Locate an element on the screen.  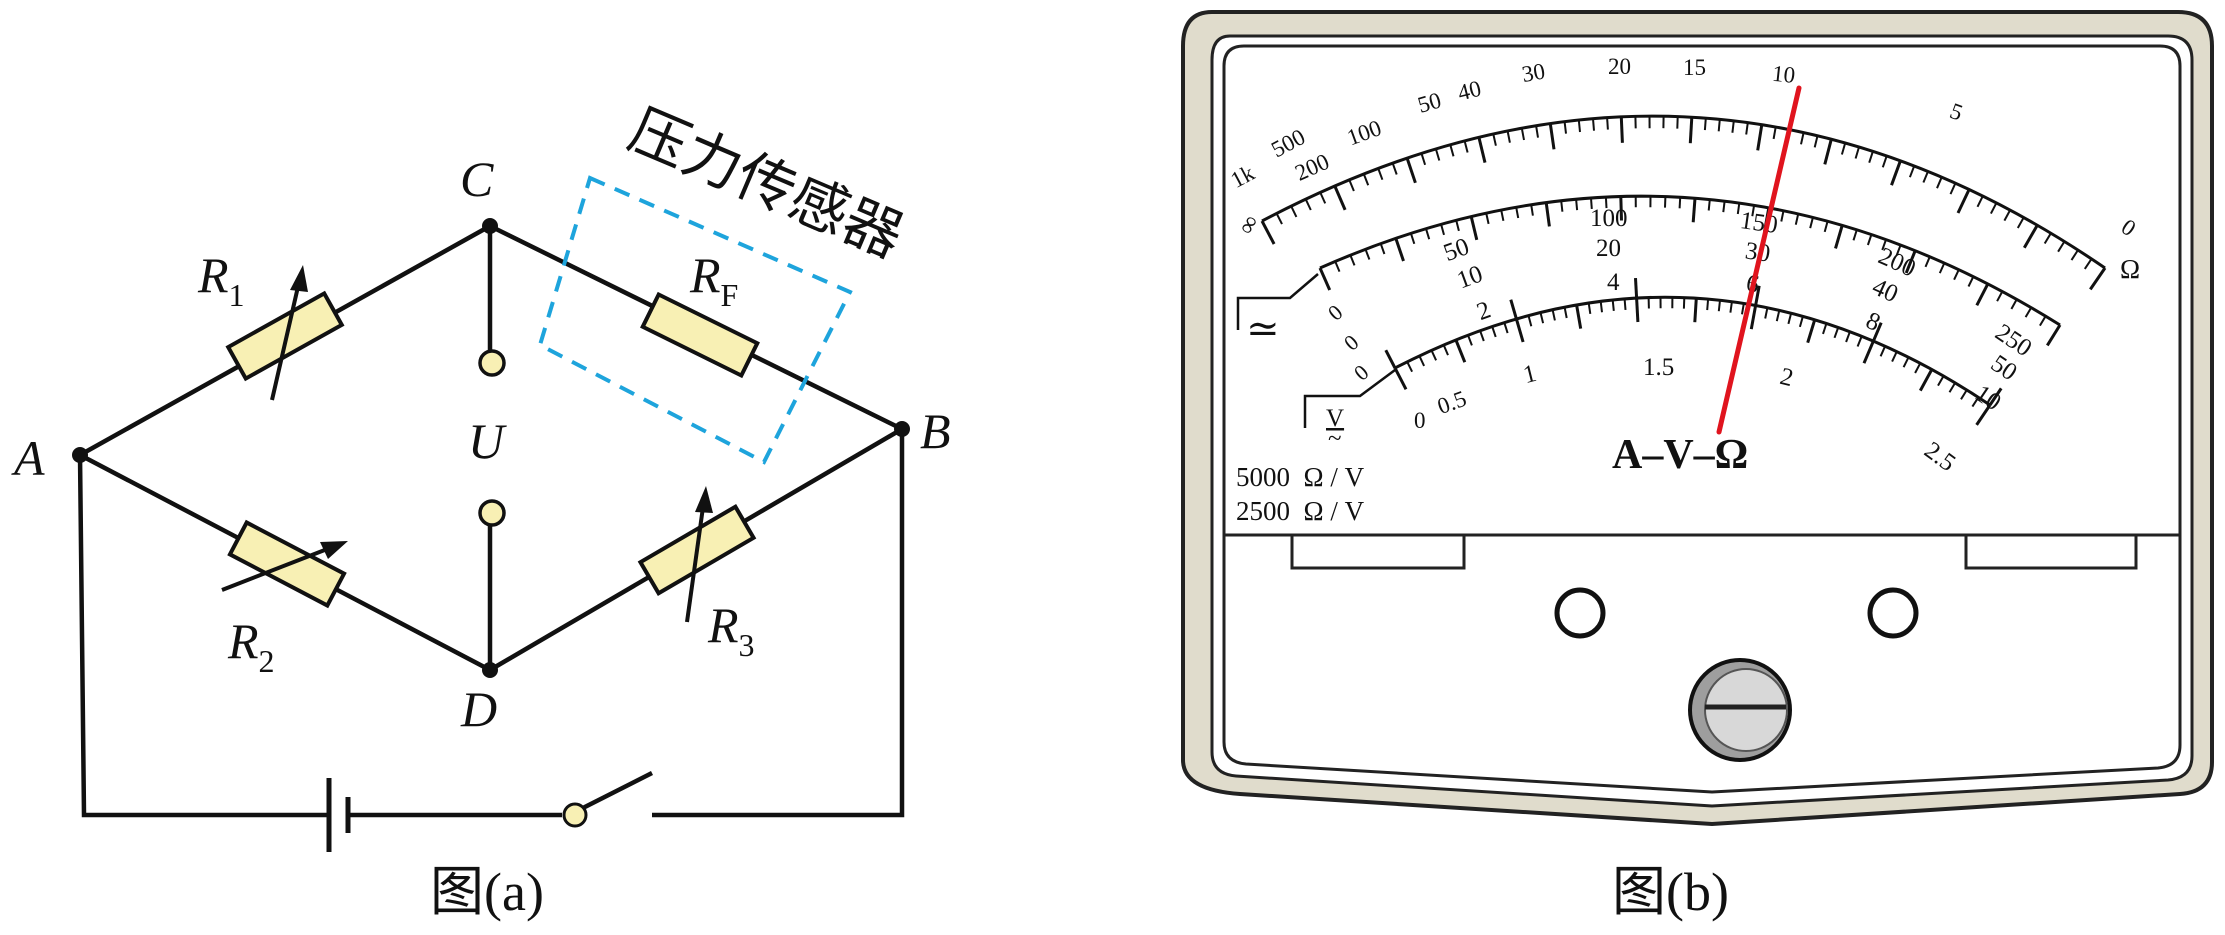
switch-lever is located at coordinates (613, 792).